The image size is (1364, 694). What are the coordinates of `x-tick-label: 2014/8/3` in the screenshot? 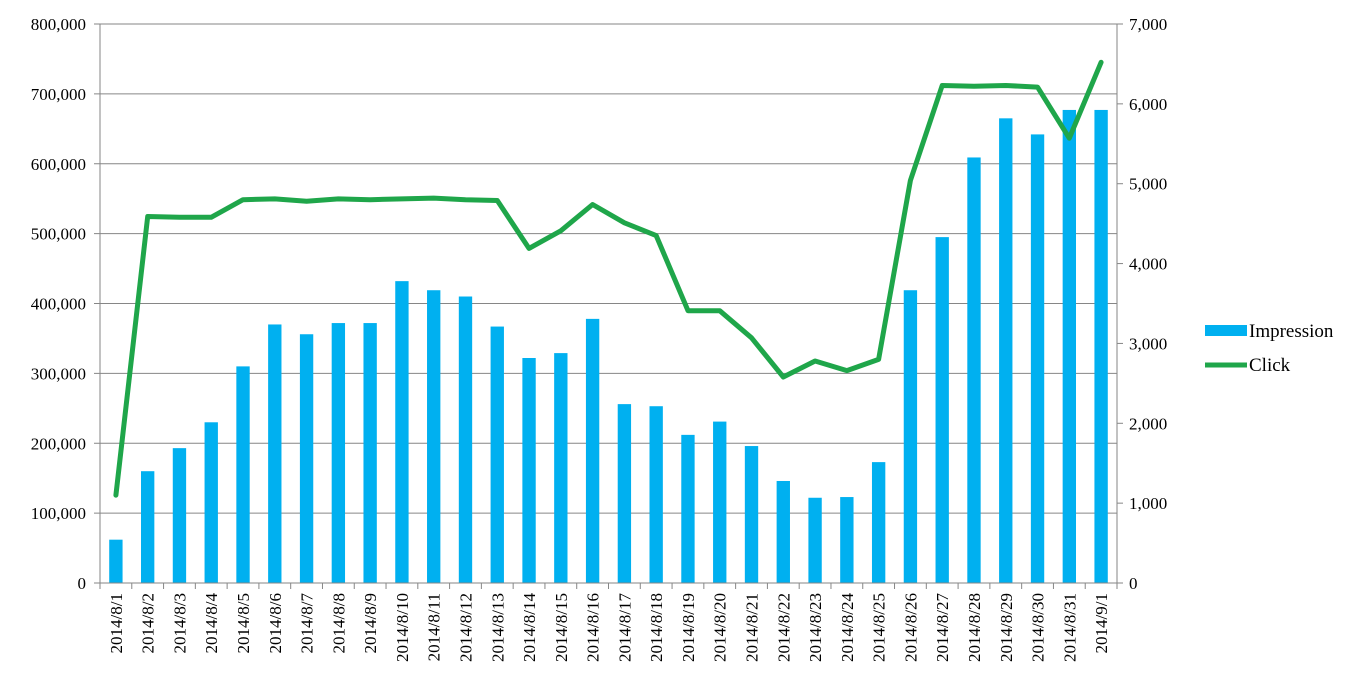 It's located at (180, 623).